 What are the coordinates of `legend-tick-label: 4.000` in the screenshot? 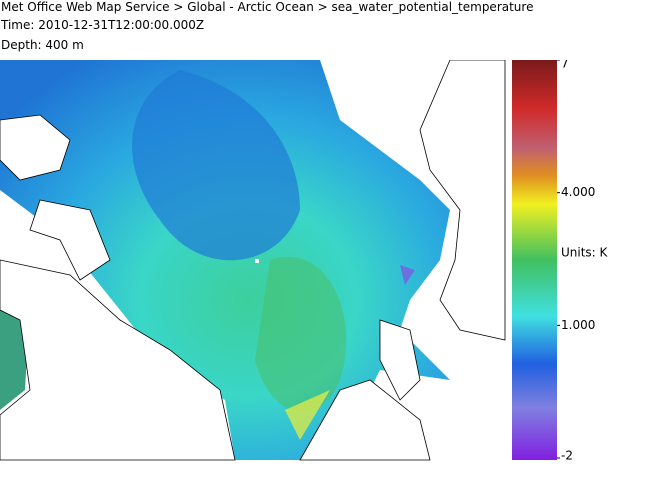 It's located at (578, 192).